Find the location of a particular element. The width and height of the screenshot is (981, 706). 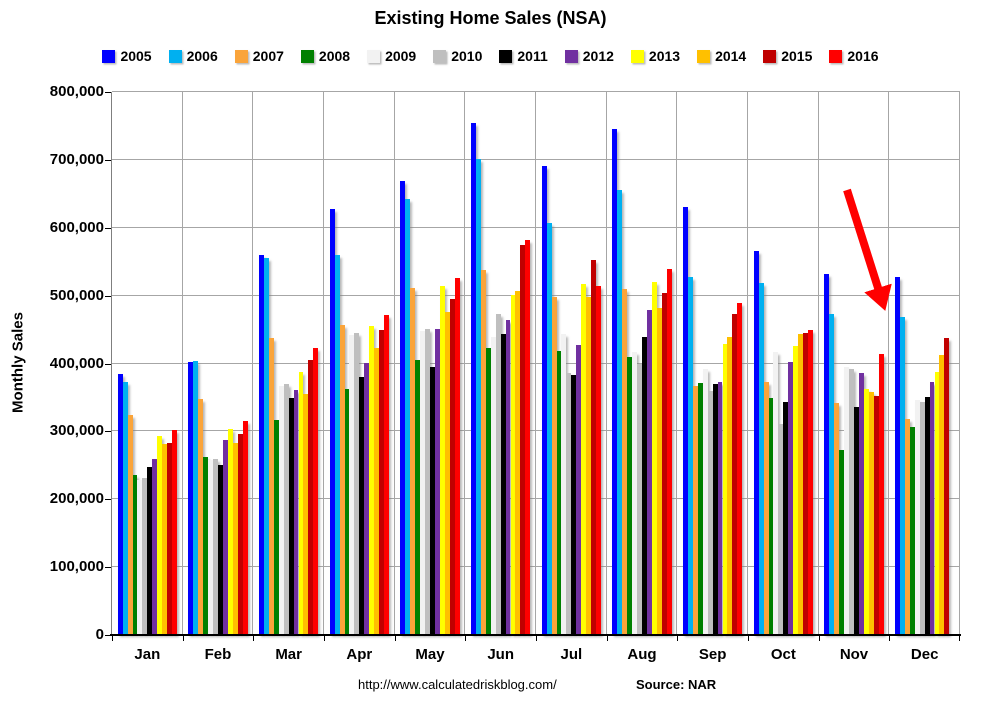

bar-2016-may is located at coordinates (457, 456).